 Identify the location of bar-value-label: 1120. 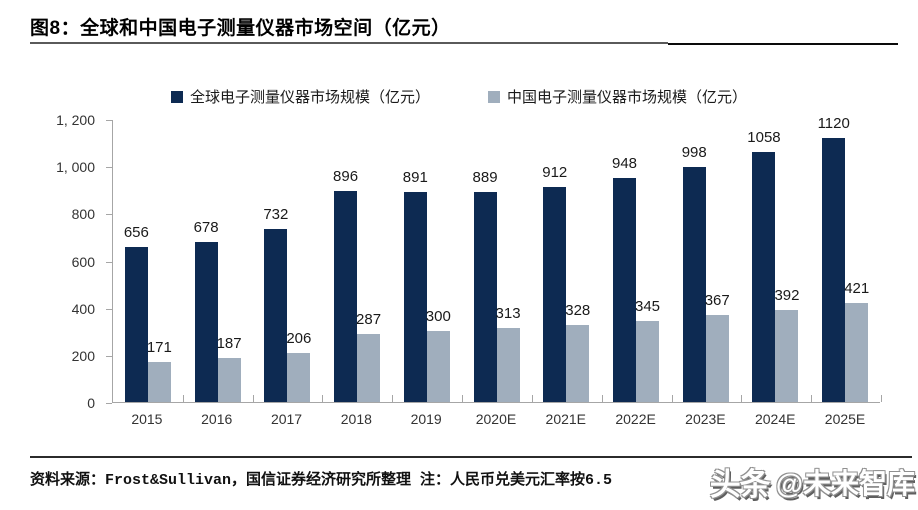
(833, 123).